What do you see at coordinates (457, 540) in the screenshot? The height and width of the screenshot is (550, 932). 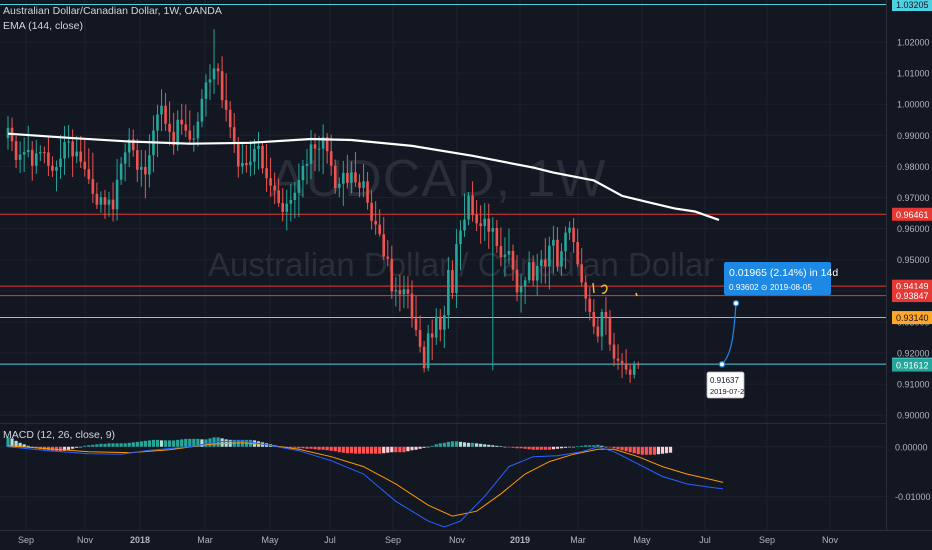 I see `time-tick-label: Nov` at bounding box center [457, 540].